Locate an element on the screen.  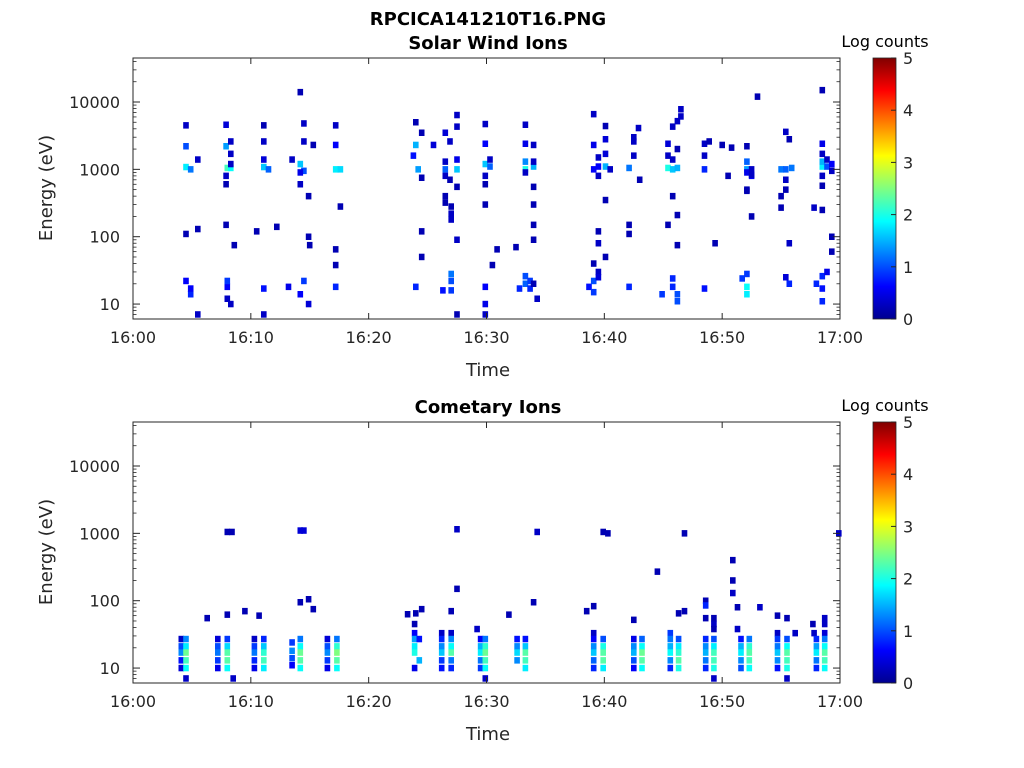
solar-wind-colorbar-ticks: 0 1 2 3 4 5 is located at coordinates (902, 189).